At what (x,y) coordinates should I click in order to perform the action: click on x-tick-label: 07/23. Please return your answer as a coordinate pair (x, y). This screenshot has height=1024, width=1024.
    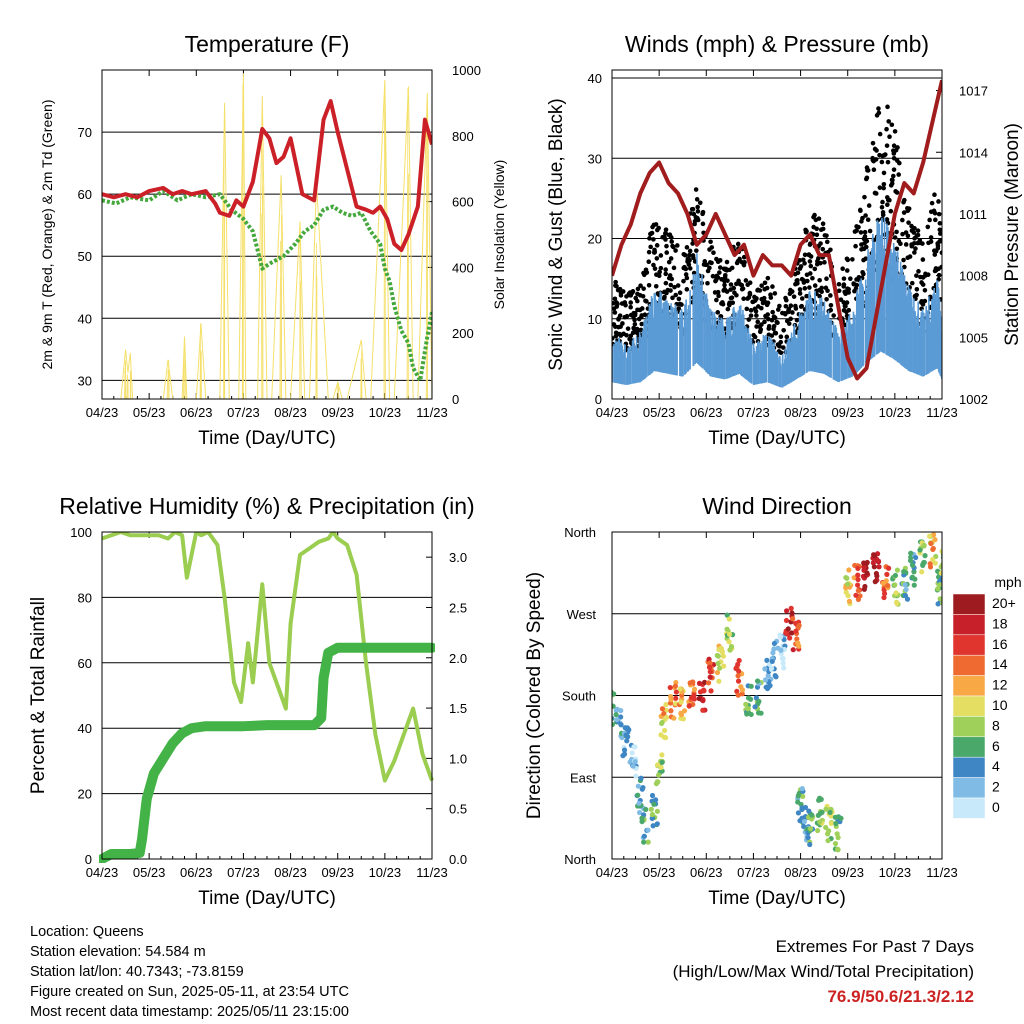
    Looking at the image, I should click on (243, 872).